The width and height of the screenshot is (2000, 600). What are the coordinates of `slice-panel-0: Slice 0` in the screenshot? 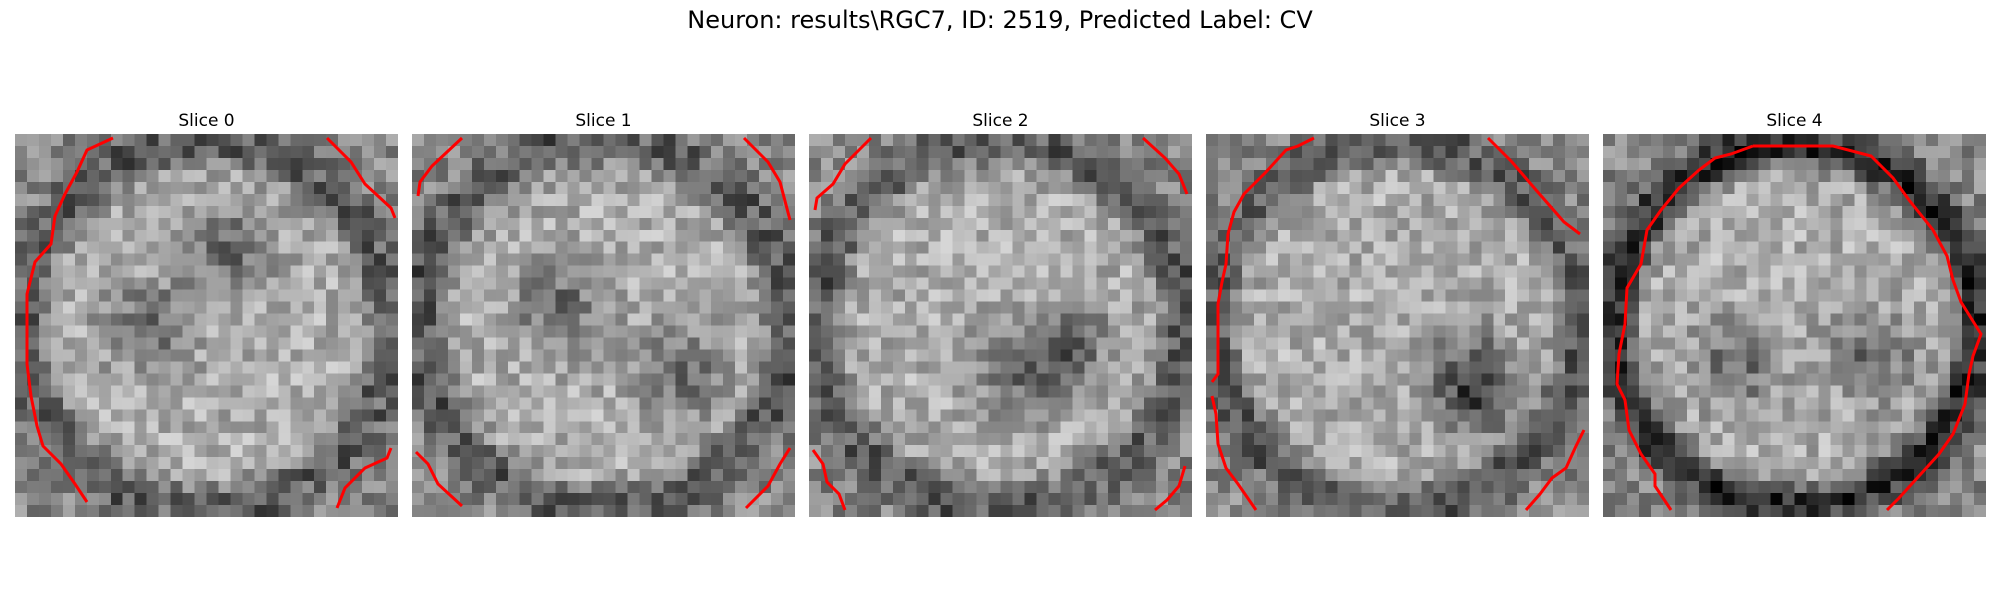 It's located at (206, 313).